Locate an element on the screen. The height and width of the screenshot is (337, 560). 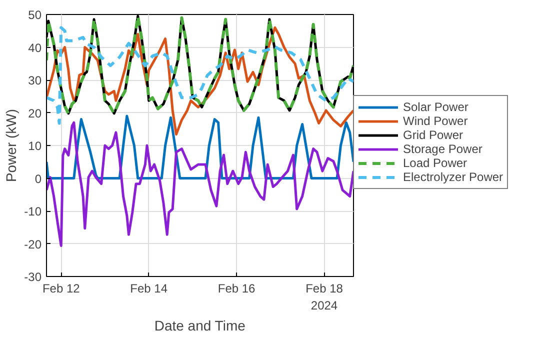
y-tick-label: 40 is located at coordinates (35, 47).